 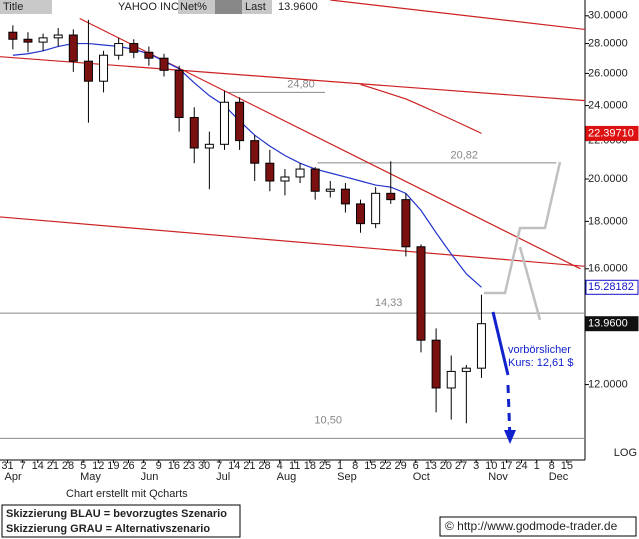 I want to click on x-tick-label: 31, so click(x=7, y=466).